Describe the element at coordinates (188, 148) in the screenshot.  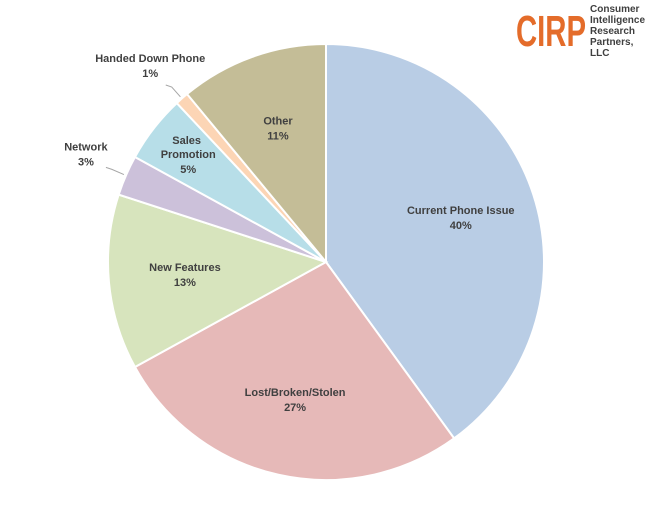
I see `slice-label: Sales Promotion` at that location.